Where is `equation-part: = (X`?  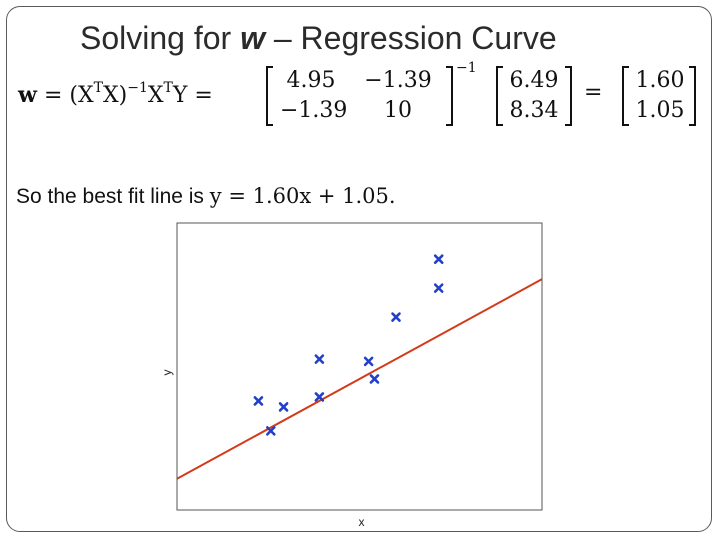 equation-part: = (X is located at coordinates (65, 95).